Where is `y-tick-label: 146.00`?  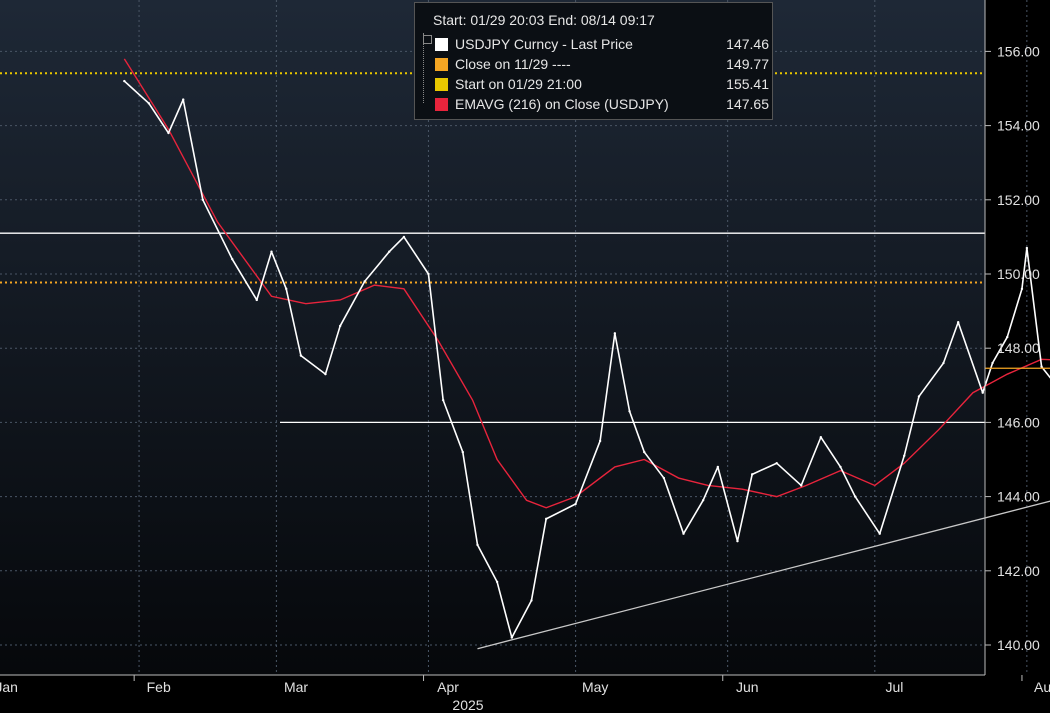 y-tick-label: 146.00 is located at coordinates (1018, 422).